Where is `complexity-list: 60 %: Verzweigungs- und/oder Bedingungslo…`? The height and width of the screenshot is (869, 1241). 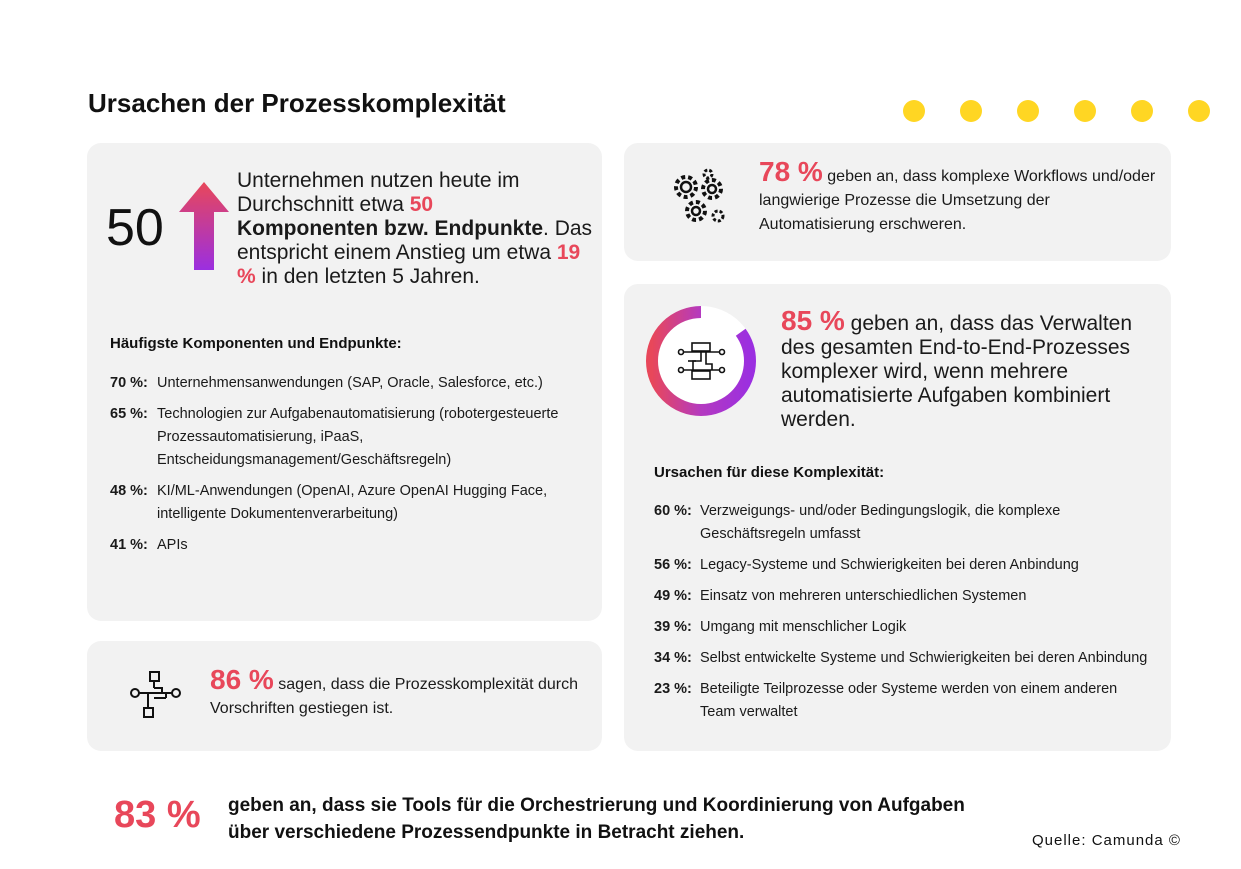 complexity-list: 60 %: Verzweigungs- und/oder Bedingungslo… is located at coordinates (904, 616).